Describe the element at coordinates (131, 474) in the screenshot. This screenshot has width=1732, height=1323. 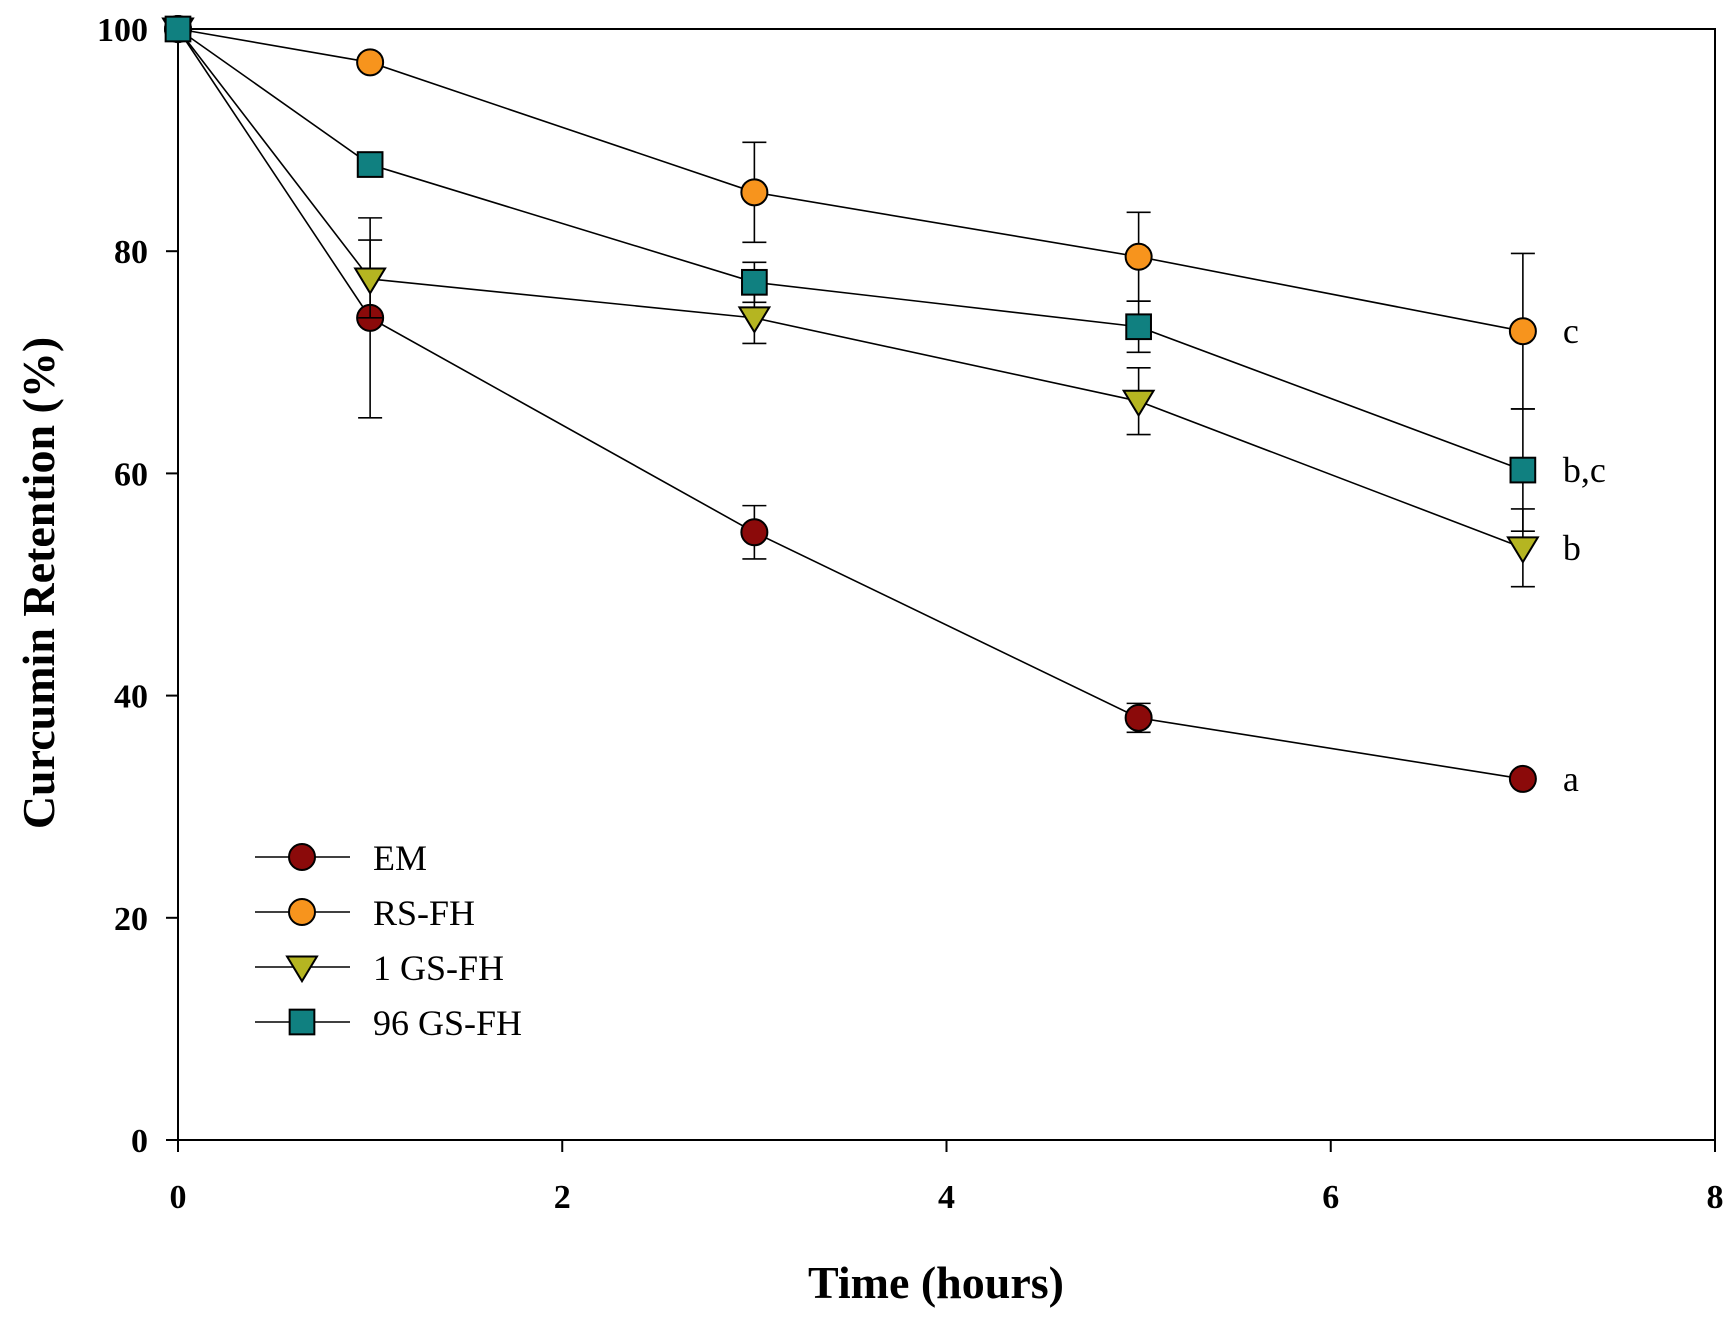
I see `y-tick-label: 60` at that location.